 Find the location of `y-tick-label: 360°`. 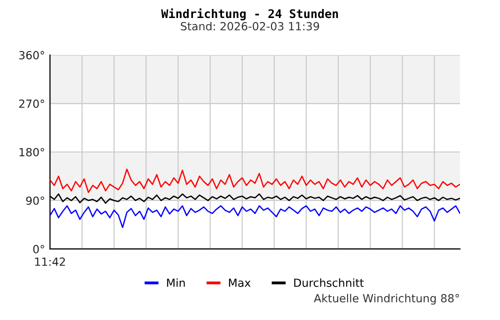

y-tick-label: 360° is located at coordinates (31, 55).